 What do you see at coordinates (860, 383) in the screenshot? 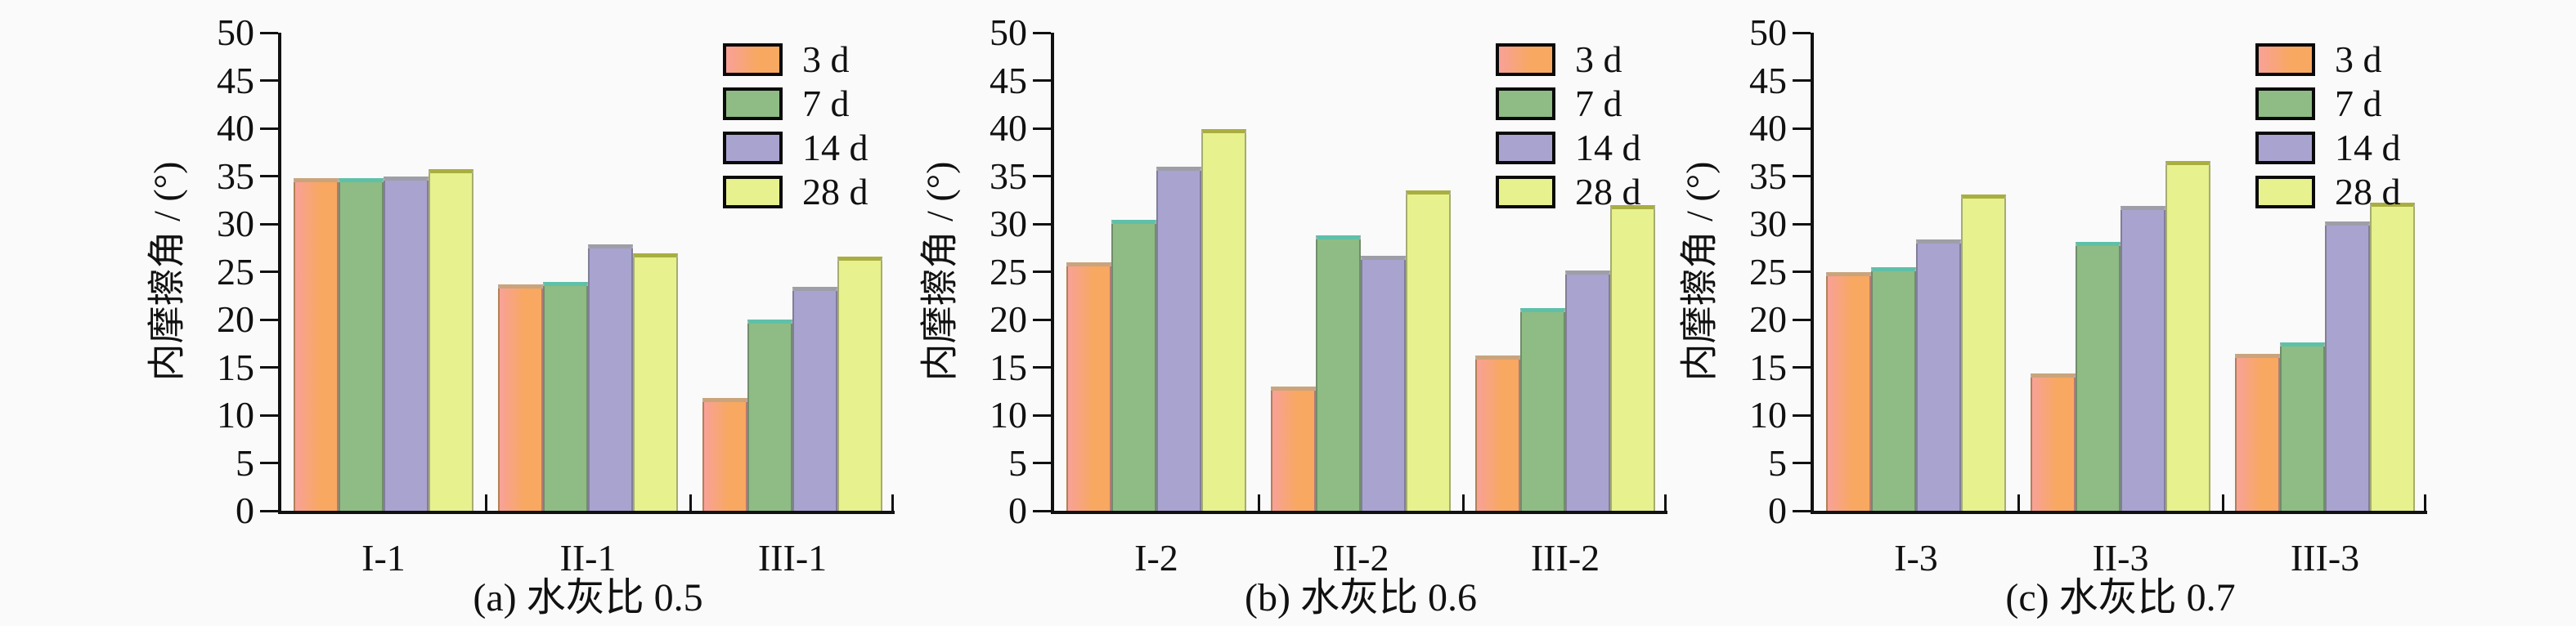
I see `bar-III-1-28d` at bounding box center [860, 383].